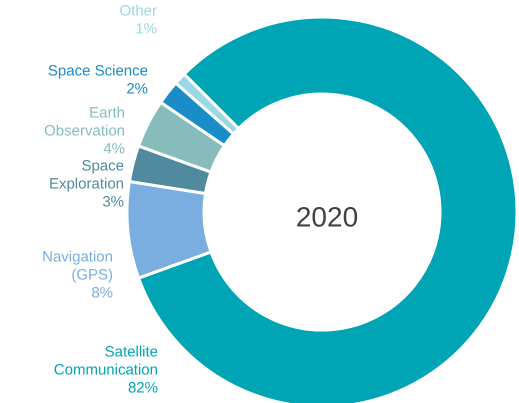 Image resolution: width=519 pixels, height=403 pixels. What do you see at coordinates (327, 217) in the screenshot?
I see `text: 2020` at bounding box center [327, 217].